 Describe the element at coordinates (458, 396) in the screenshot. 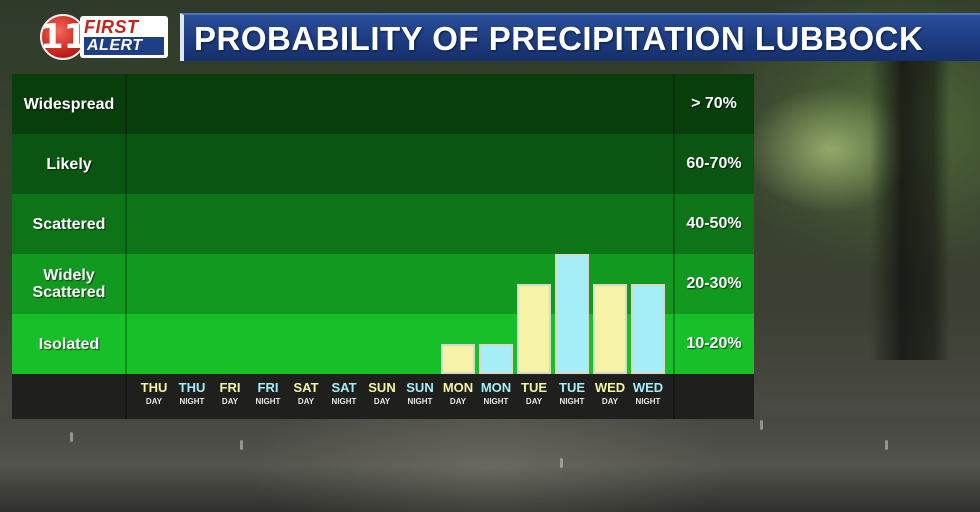

I see `period-tick-label: MON DAY` at that location.